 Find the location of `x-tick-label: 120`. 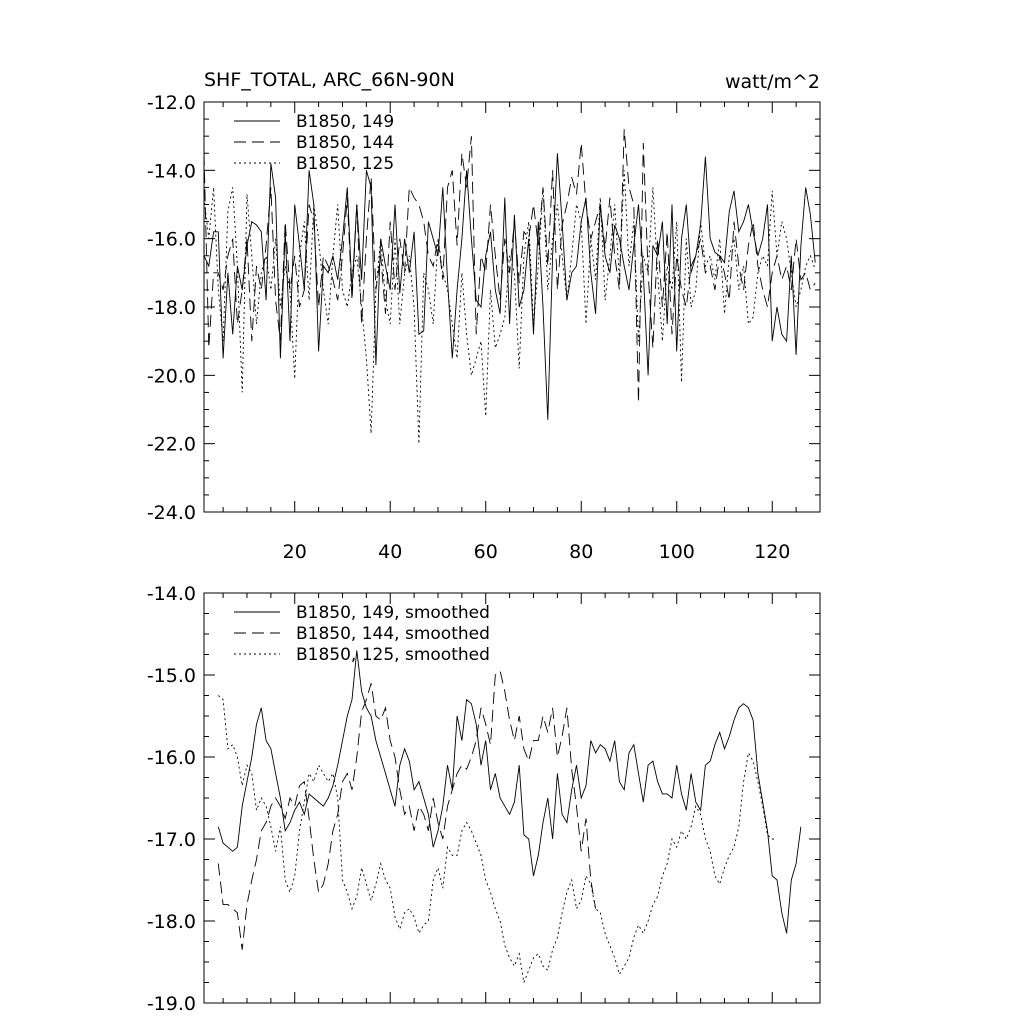

x-tick-label: 120 is located at coordinates (772, 552).